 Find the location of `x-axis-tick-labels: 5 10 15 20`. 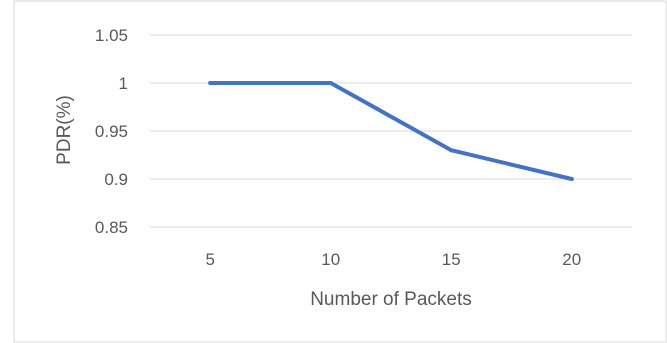

x-axis-tick-labels: 5 10 15 20 is located at coordinates (394, 259).